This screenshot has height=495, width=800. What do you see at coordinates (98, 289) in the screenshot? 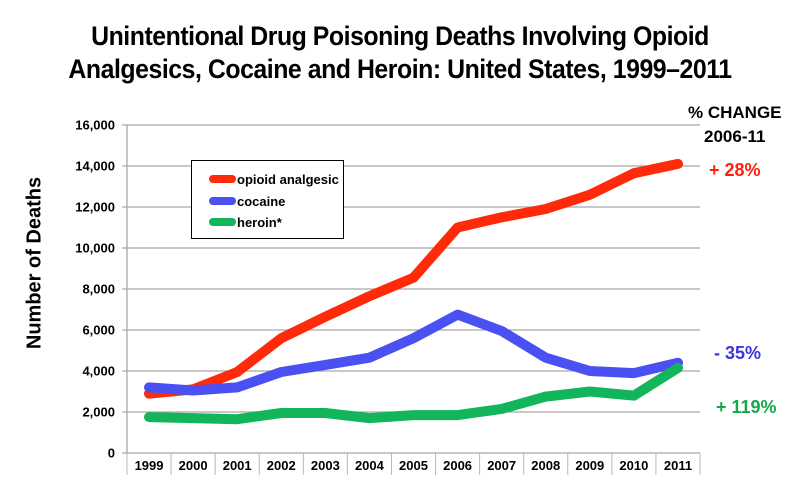
I see `y-tick-label: 8,000` at bounding box center [98, 289].